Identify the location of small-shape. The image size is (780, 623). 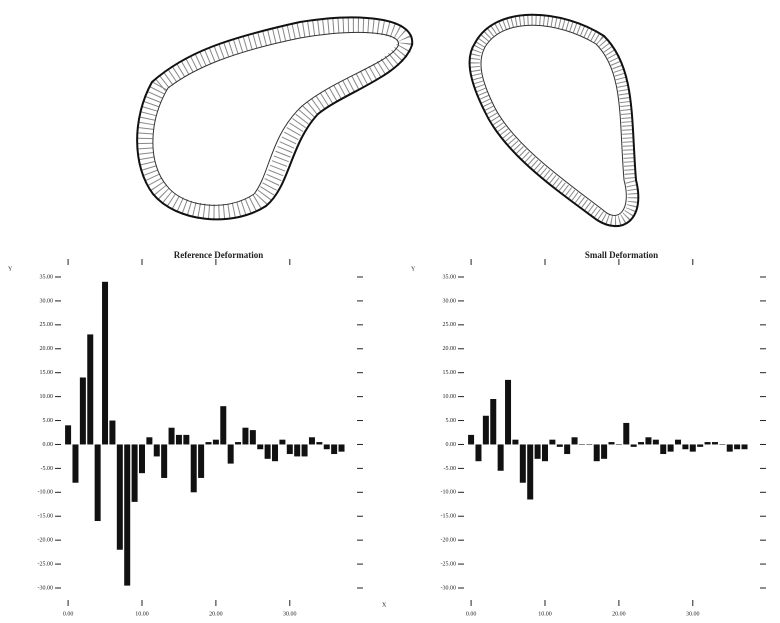
(554, 120).